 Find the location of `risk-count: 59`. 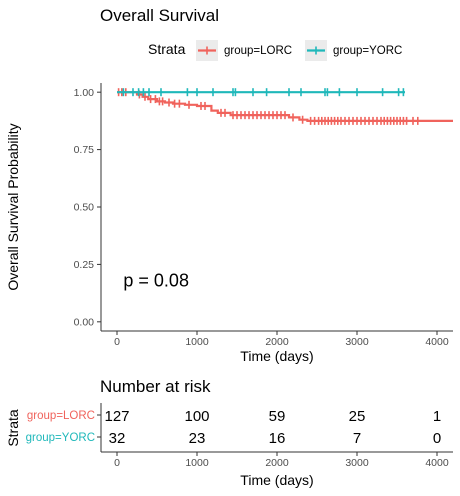

risk-count: 59 is located at coordinates (277, 416).